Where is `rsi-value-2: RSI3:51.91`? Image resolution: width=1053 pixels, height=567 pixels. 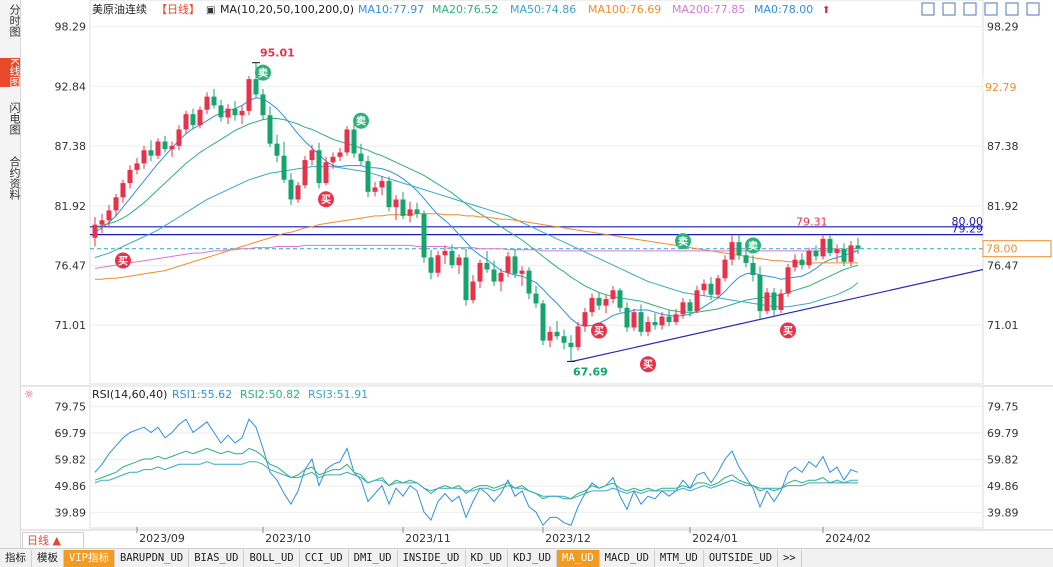
rsi-value-2: RSI3:51.91 is located at coordinates (338, 394).